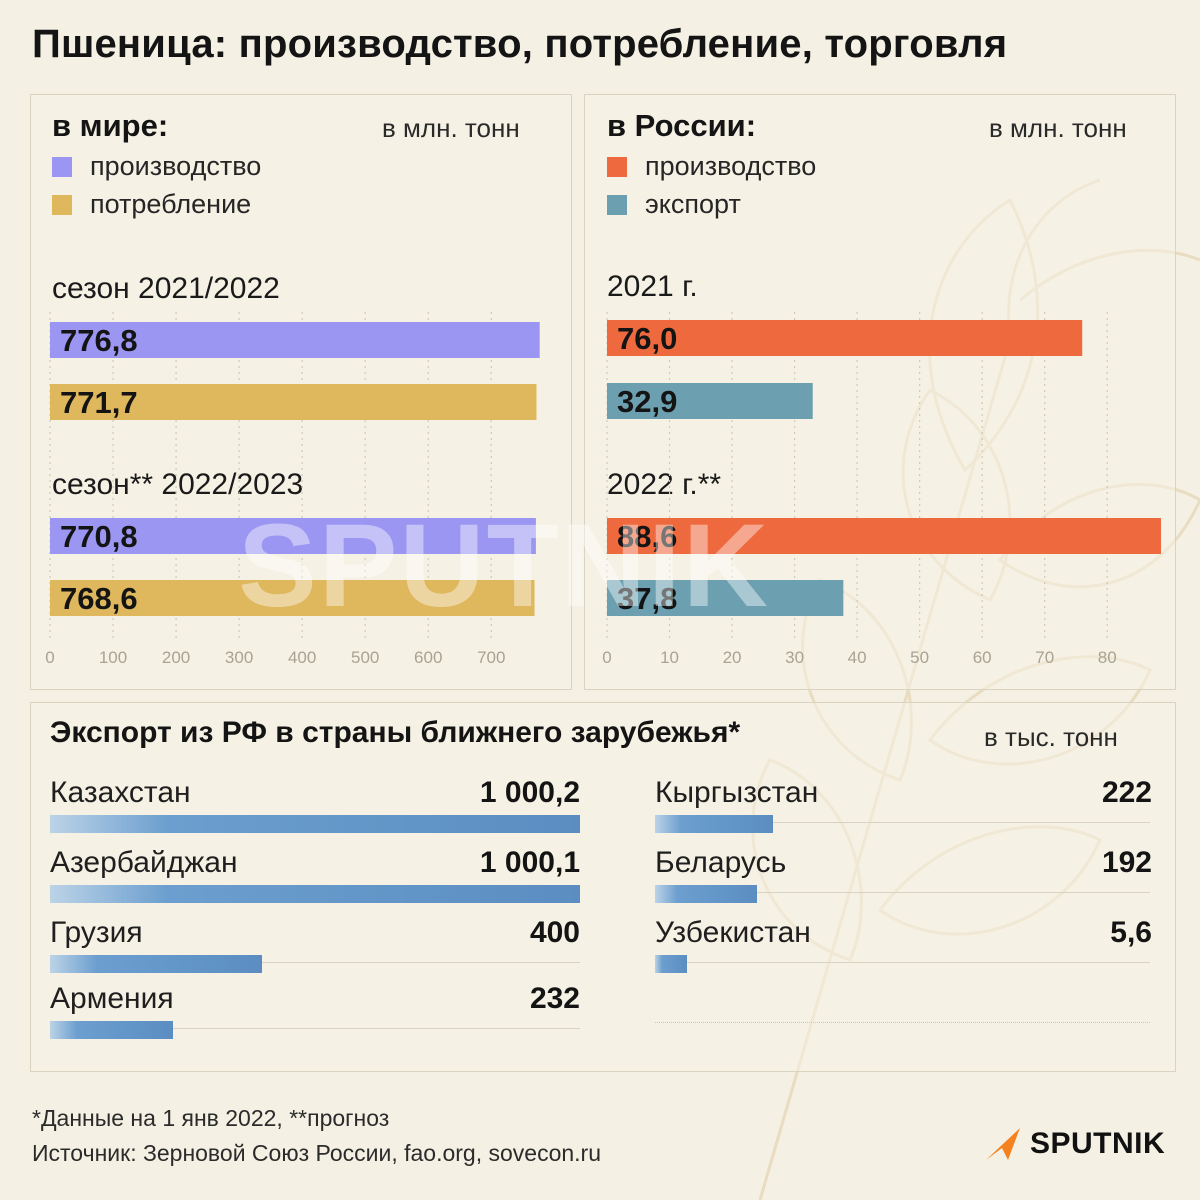  Describe the element at coordinates (112, 998) in the screenshot. I see `country-name: Армения` at that location.